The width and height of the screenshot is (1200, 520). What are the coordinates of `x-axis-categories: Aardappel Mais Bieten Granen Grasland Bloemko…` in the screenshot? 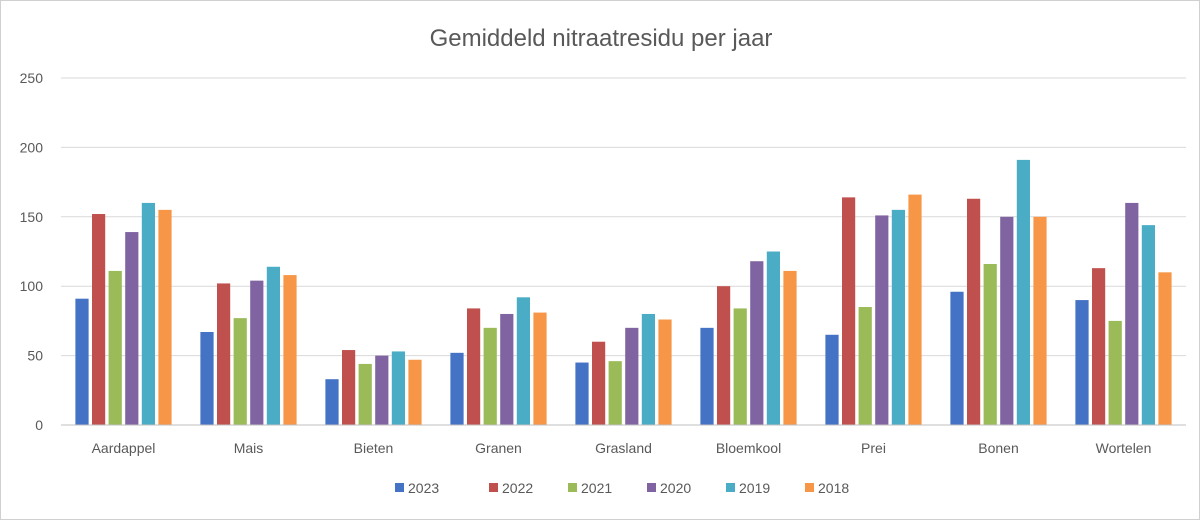 It's located at (622, 448).